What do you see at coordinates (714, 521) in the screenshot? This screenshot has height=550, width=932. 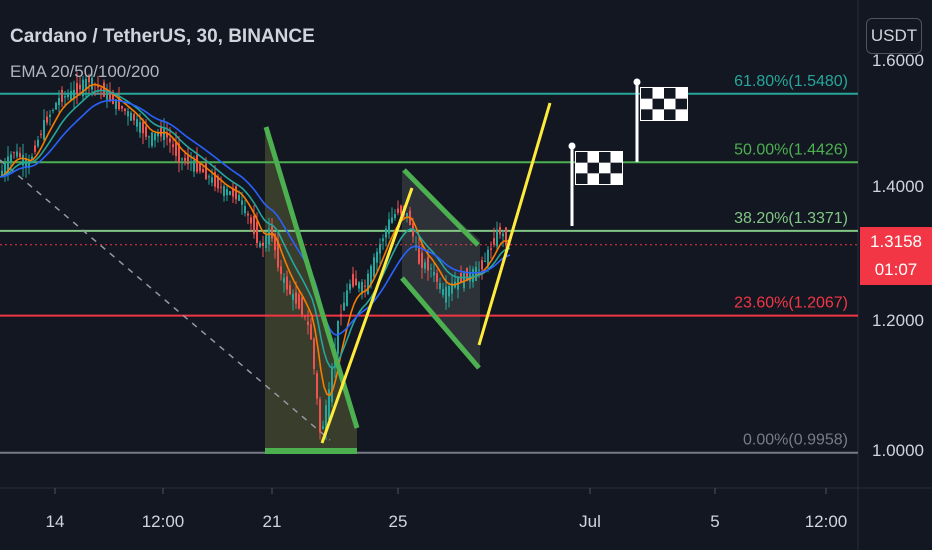 I see `time-axis-tick: 5` at bounding box center [714, 521].